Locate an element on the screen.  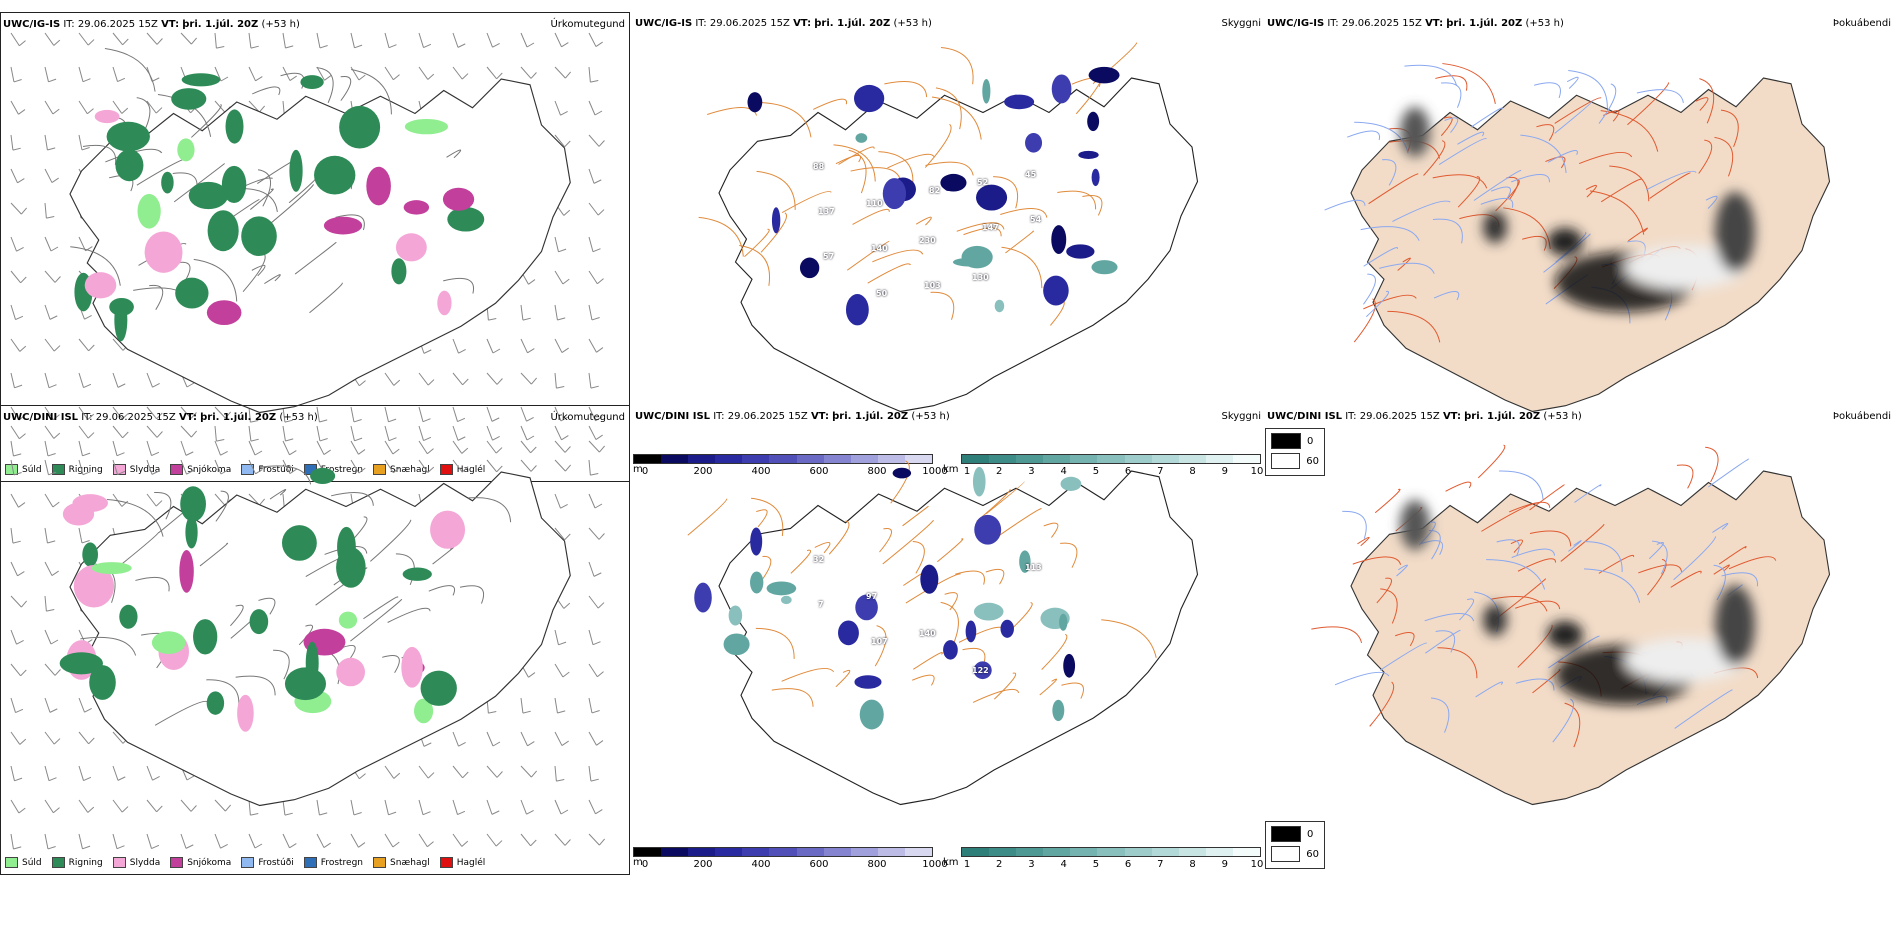
ceiling-value-label: 137 is located at coordinates (826, 211).